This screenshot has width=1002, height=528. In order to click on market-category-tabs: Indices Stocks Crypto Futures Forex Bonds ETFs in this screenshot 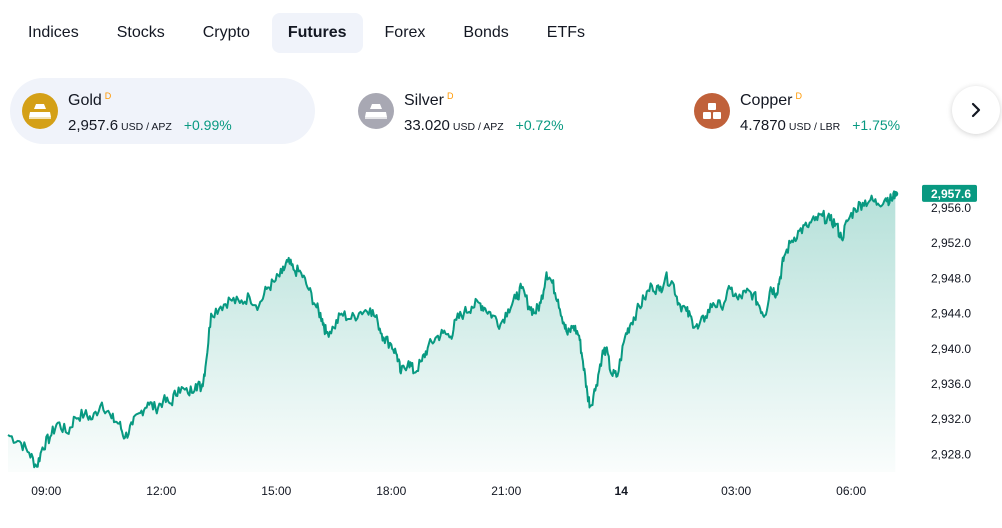, I will do `click(309, 33)`.